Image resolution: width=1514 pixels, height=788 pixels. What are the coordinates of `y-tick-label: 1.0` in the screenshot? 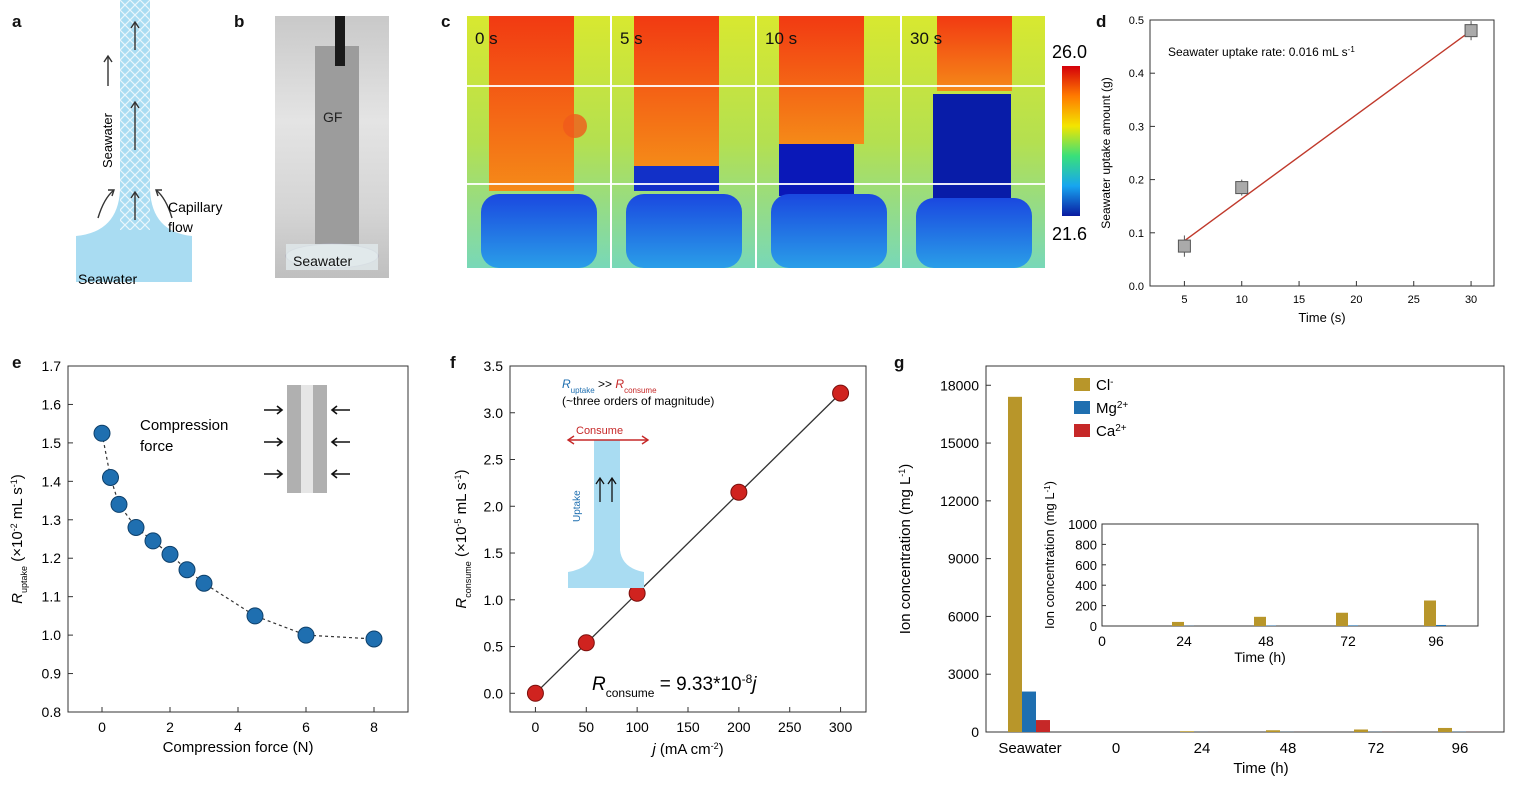 It's located at (52, 635).